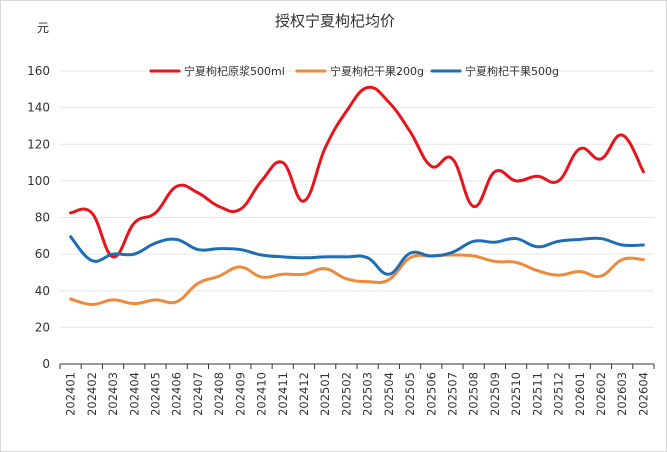 The width and height of the screenshot is (667, 452). I want to click on x-tick-label: 202507, so click(452, 394).